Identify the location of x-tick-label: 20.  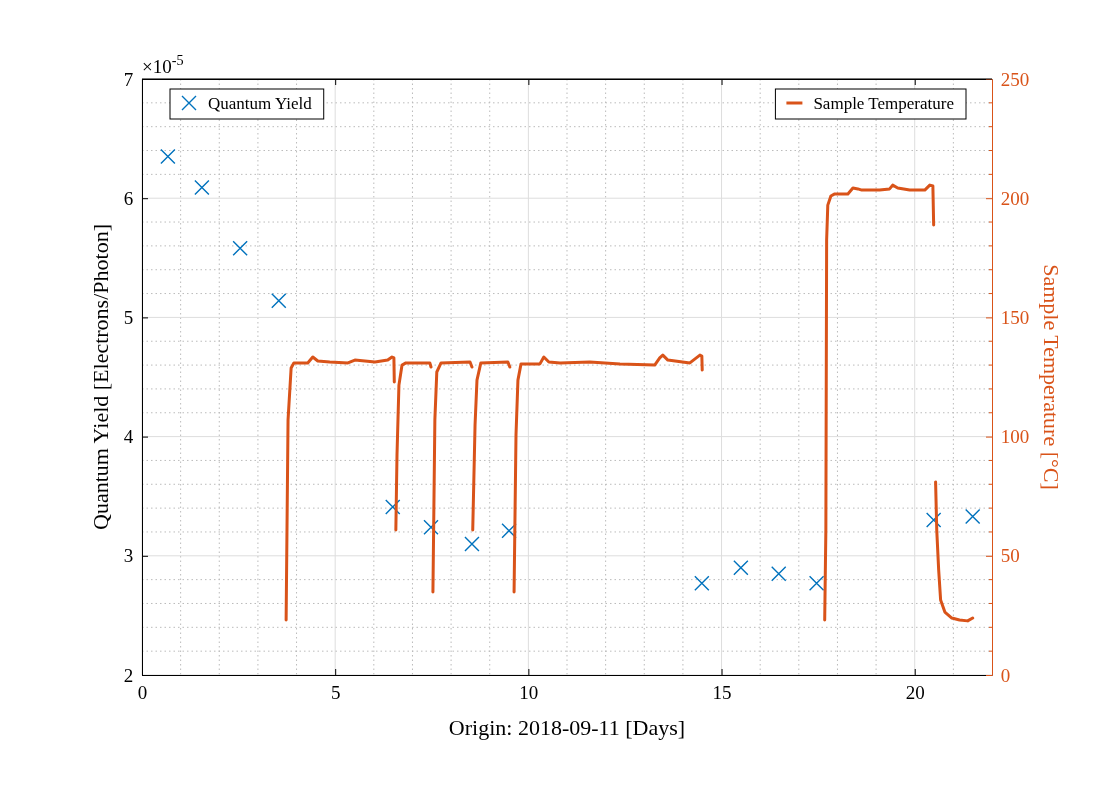
(915, 692).